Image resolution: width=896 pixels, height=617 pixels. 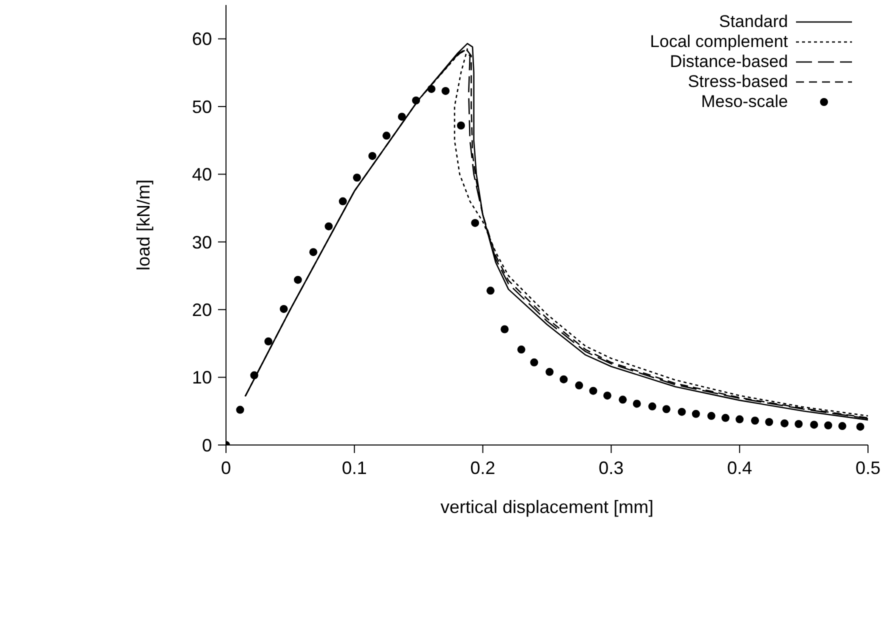 I want to click on y-tick-label: 10, so click(x=202, y=378).